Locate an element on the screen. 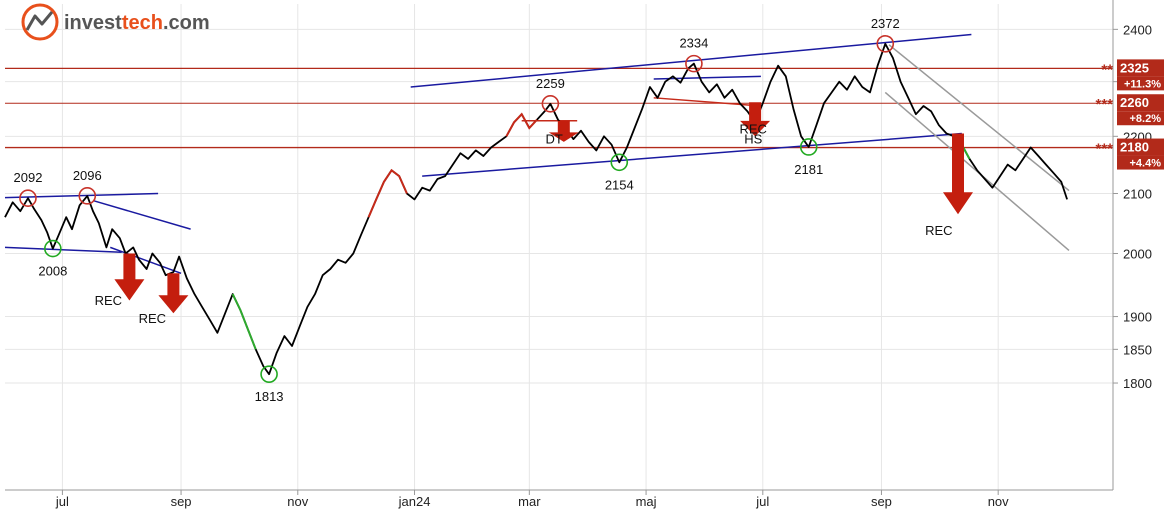 The image size is (1174, 515). extreme-top-circle-2092 is located at coordinates (28, 198).